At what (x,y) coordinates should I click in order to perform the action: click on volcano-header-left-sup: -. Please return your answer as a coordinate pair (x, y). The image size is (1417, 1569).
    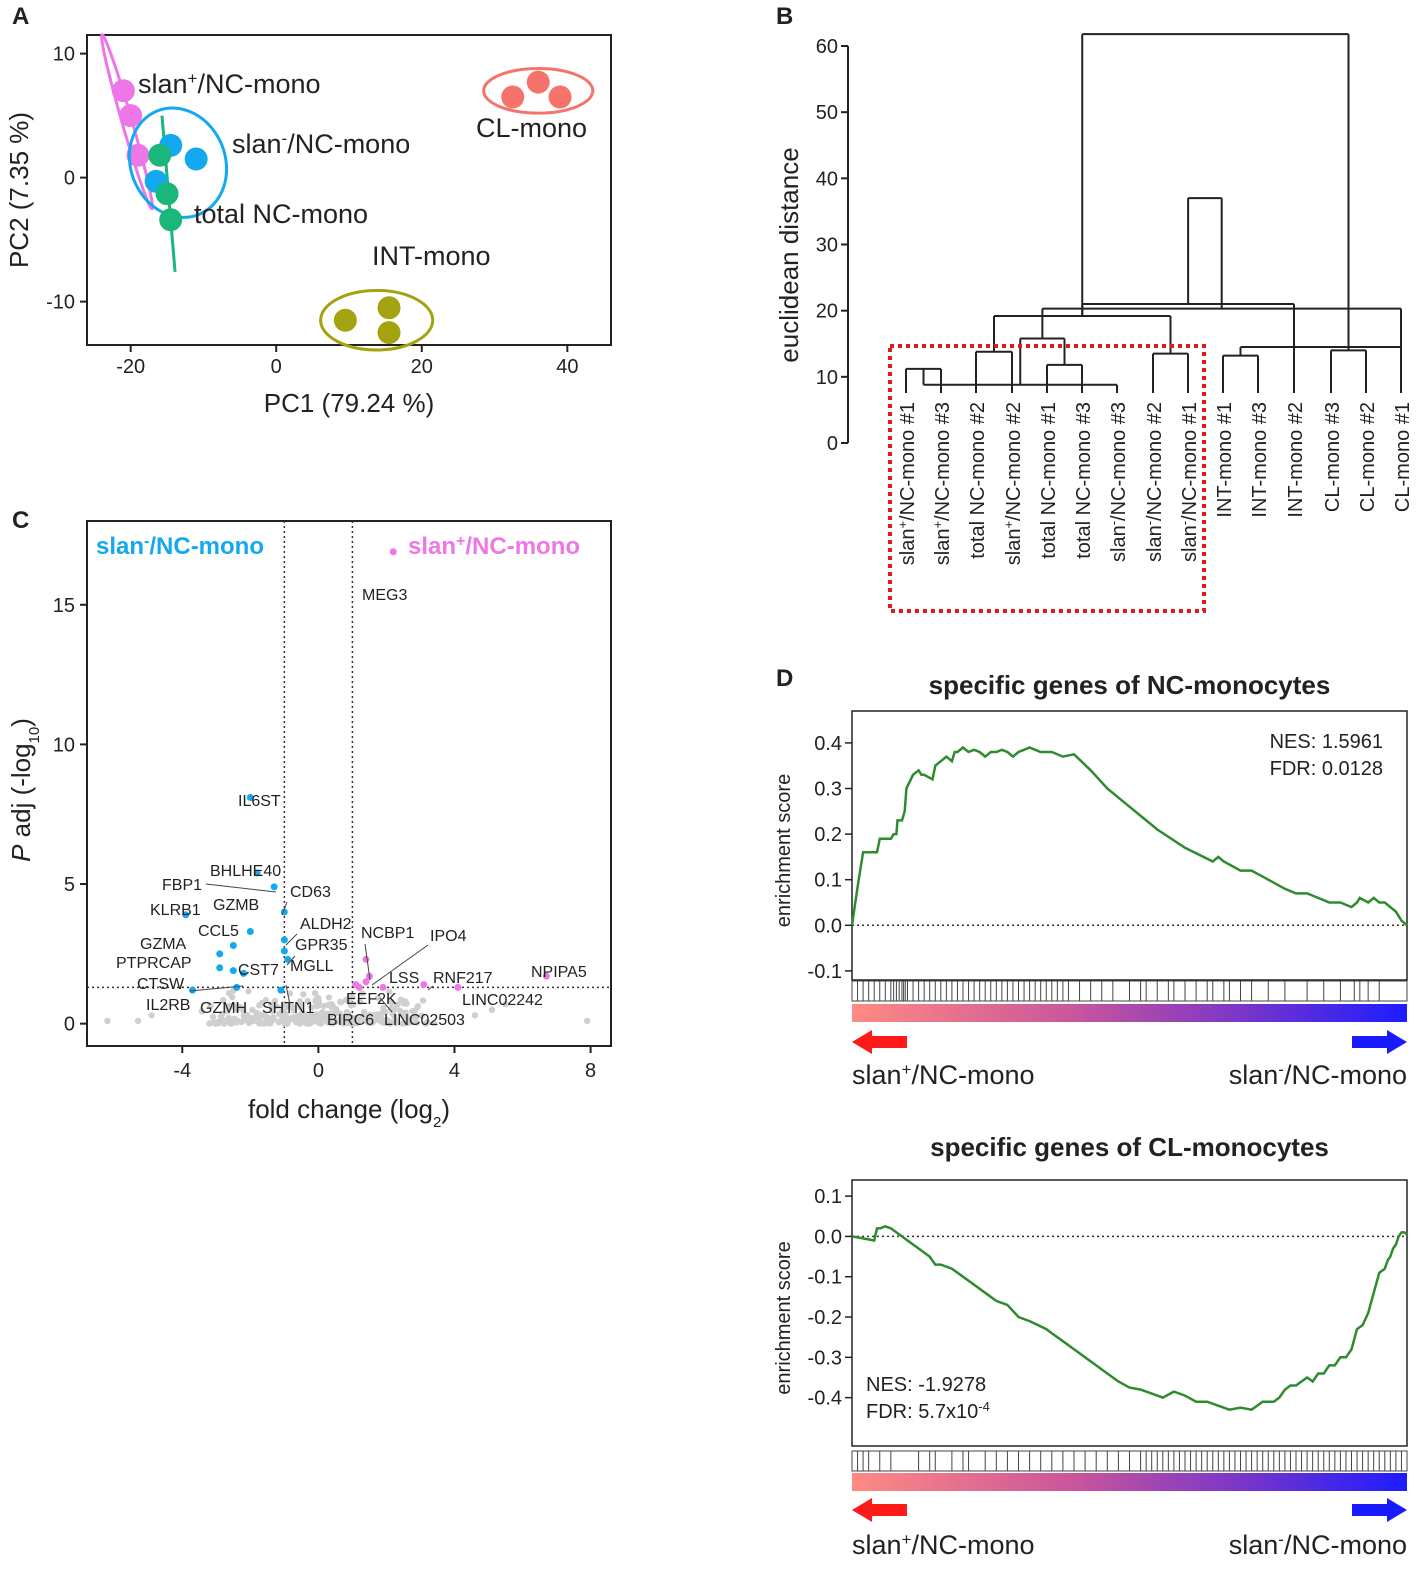
    Looking at the image, I should click on (146, 541).